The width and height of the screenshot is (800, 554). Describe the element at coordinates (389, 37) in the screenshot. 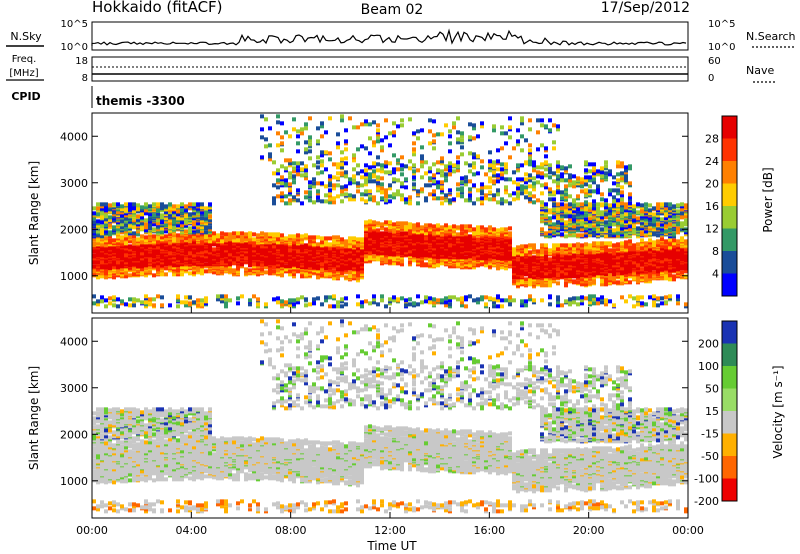

I see `nsky-trace` at that location.